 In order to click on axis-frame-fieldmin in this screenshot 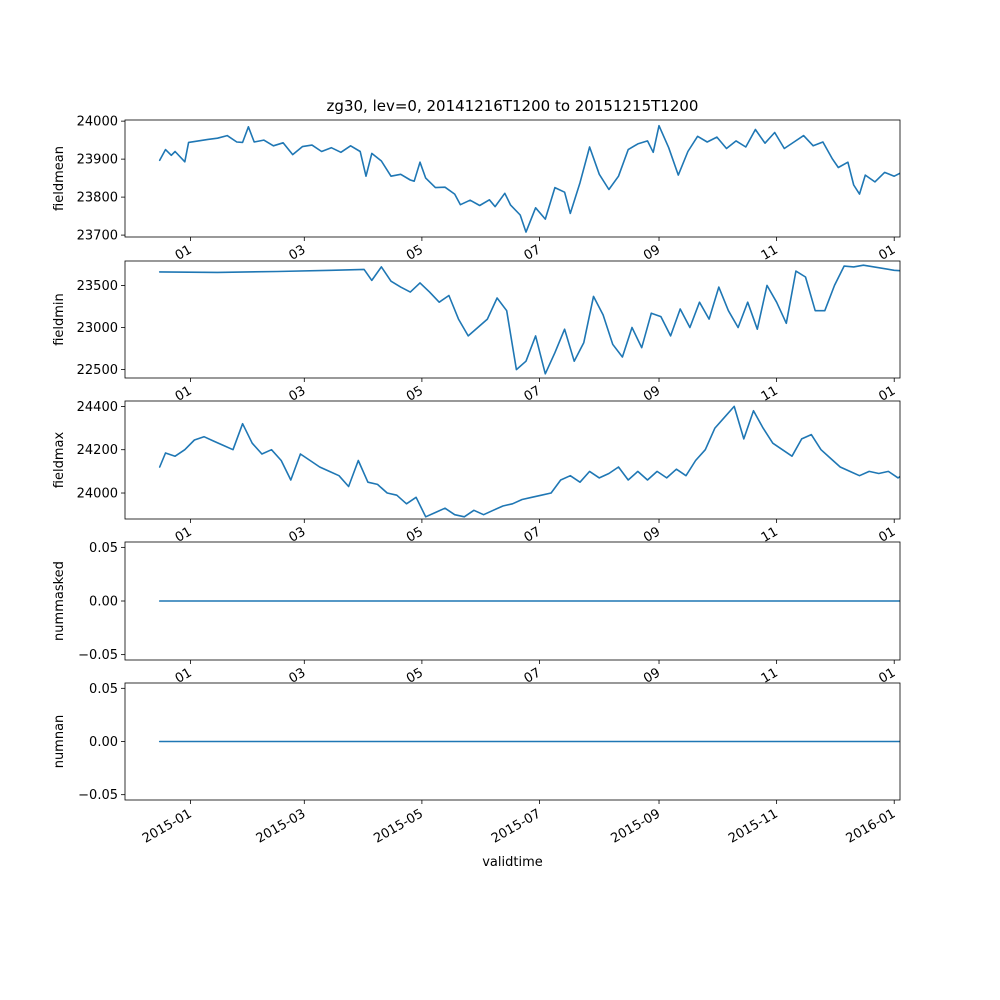, I will do `click(512, 319)`.